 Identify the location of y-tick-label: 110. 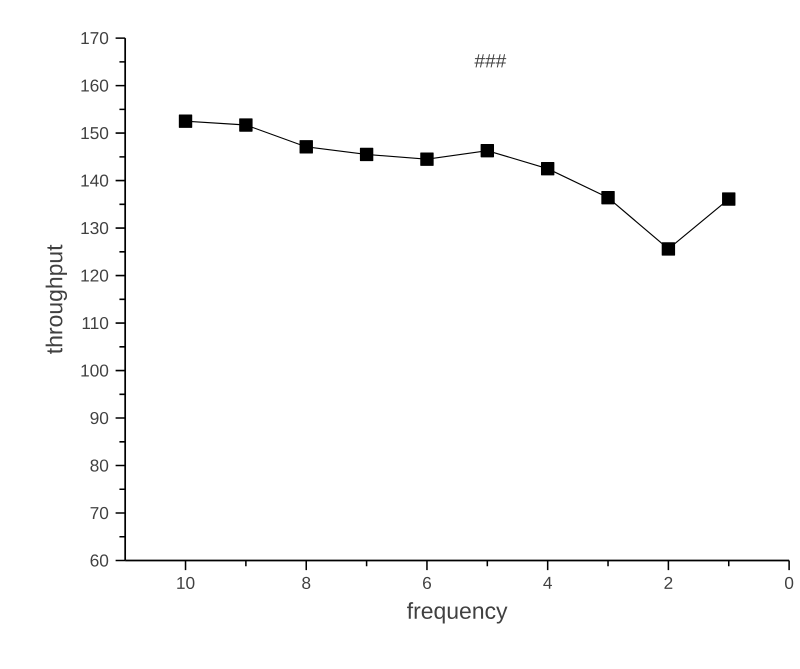
(95, 322).